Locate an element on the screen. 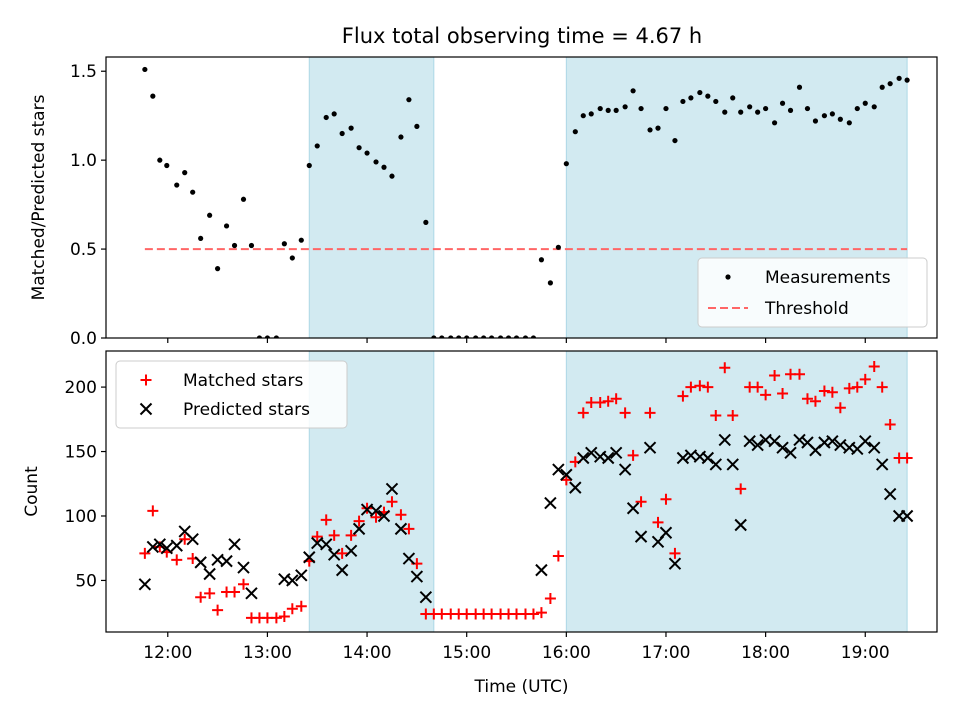 The height and width of the screenshot is (720, 960). y-axis-label: Matched/Predicted stars is located at coordinates (39, 197).